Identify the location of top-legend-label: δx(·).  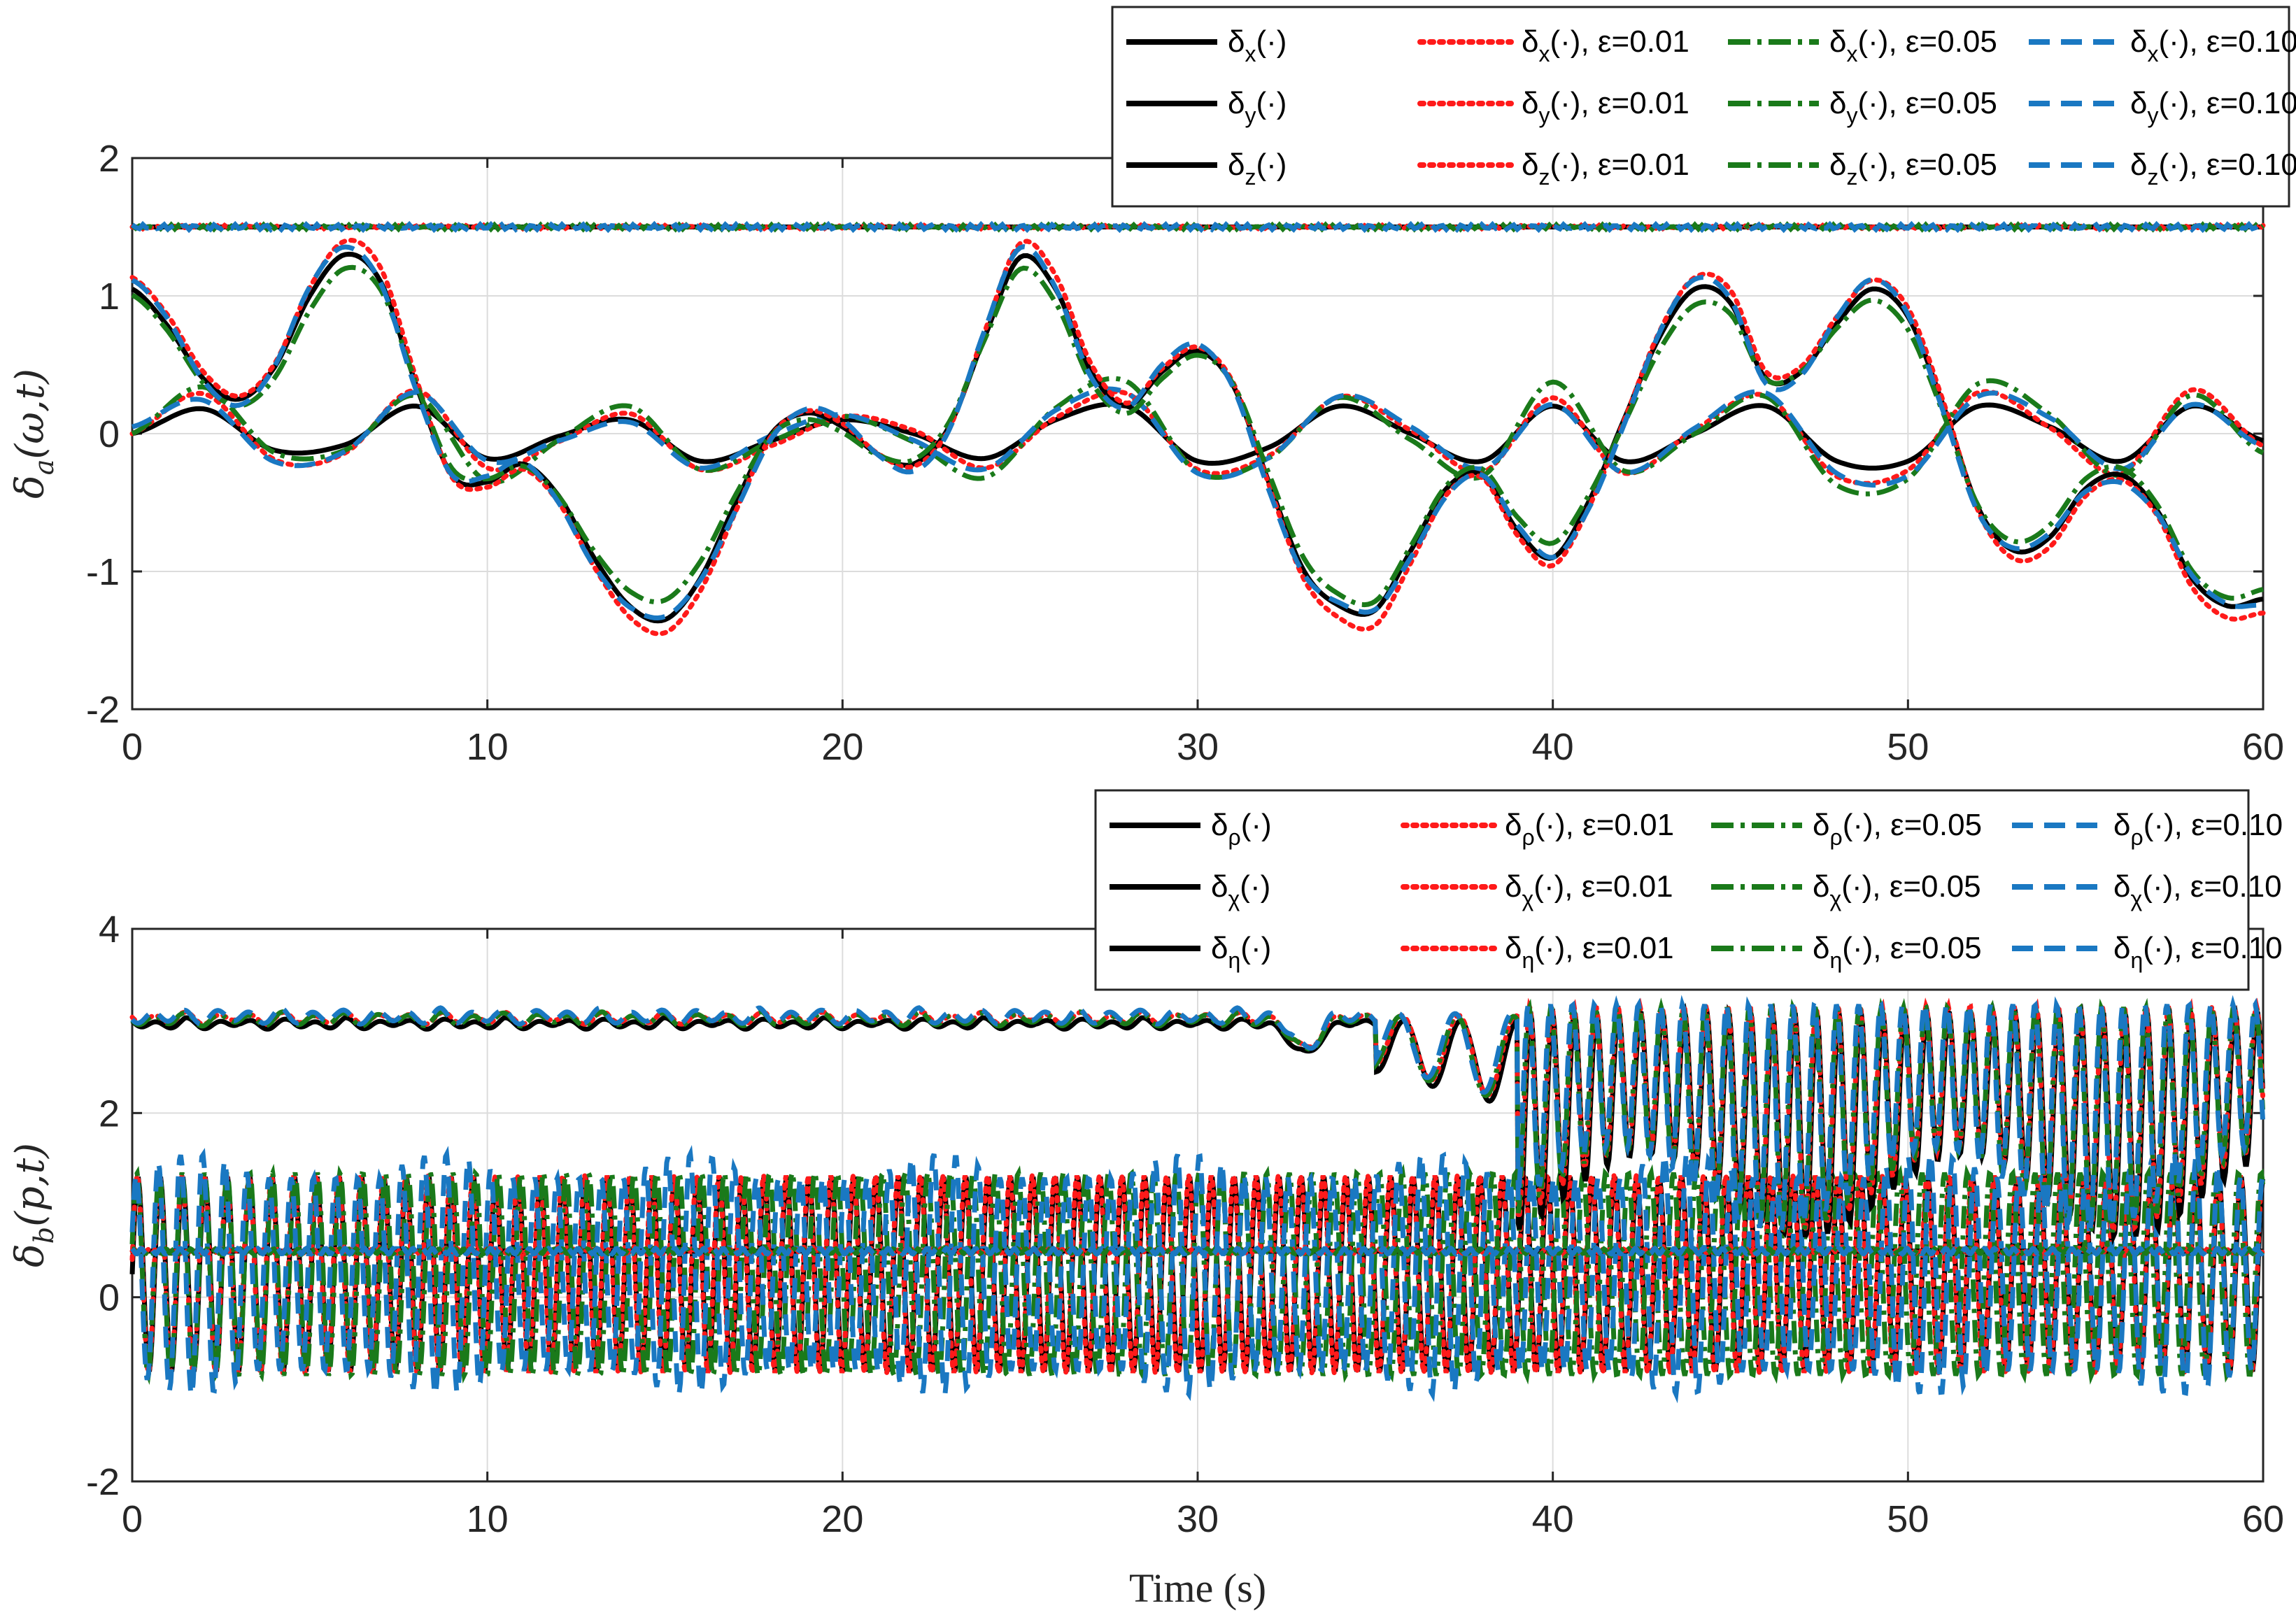
(1257, 45).